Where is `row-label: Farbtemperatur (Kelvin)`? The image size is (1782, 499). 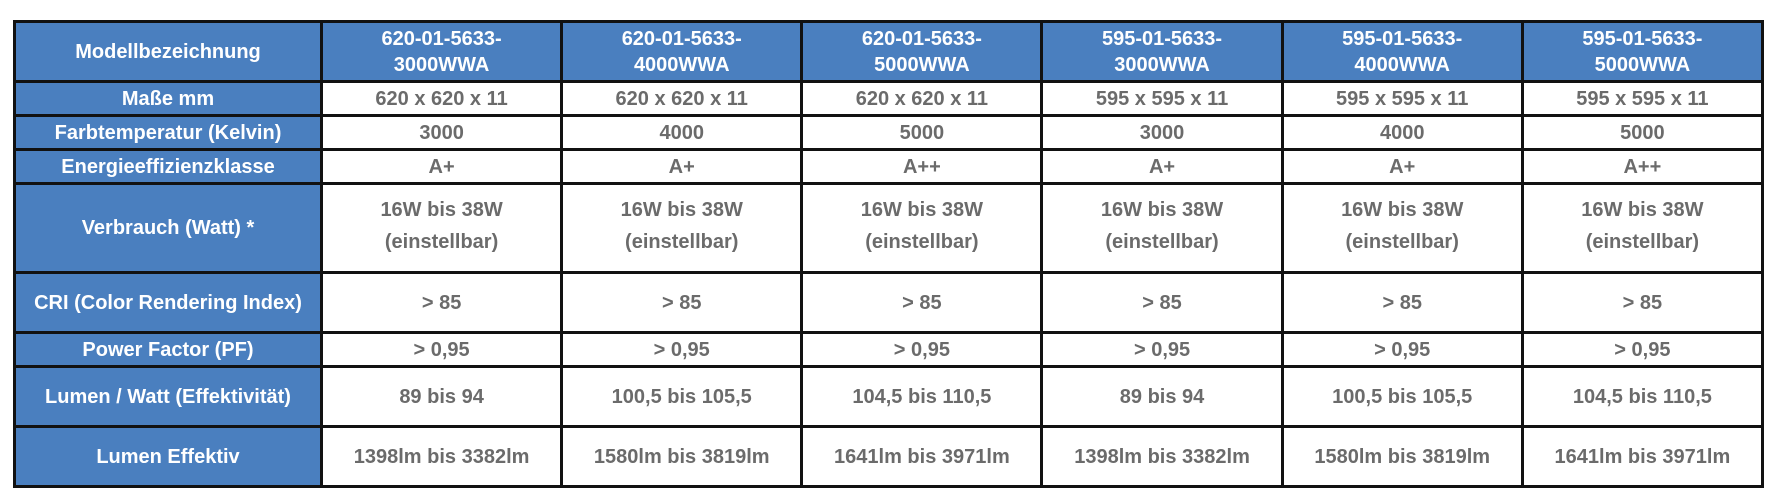 row-label: Farbtemperatur (Kelvin) is located at coordinates (168, 132).